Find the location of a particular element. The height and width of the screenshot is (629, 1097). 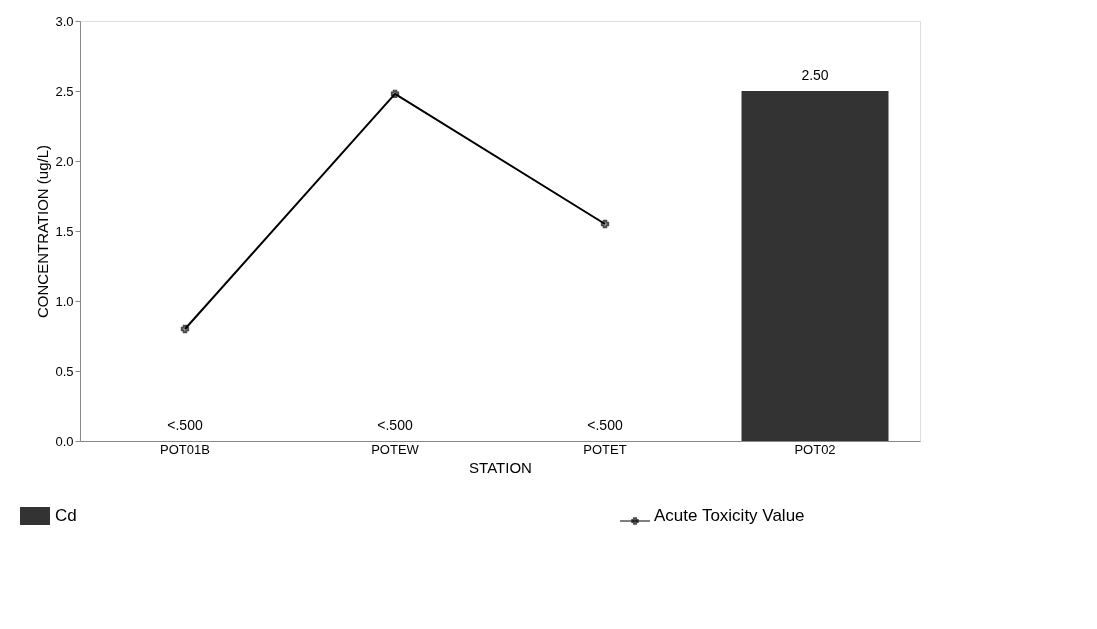

legend-label: Cd is located at coordinates (66, 515).